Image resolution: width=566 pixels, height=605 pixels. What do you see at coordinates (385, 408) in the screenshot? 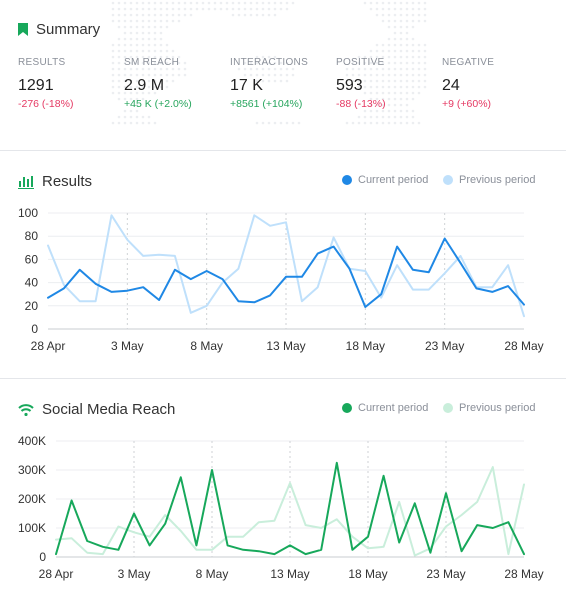
I see `reach-legend-current: Current period` at bounding box center [385, 408].